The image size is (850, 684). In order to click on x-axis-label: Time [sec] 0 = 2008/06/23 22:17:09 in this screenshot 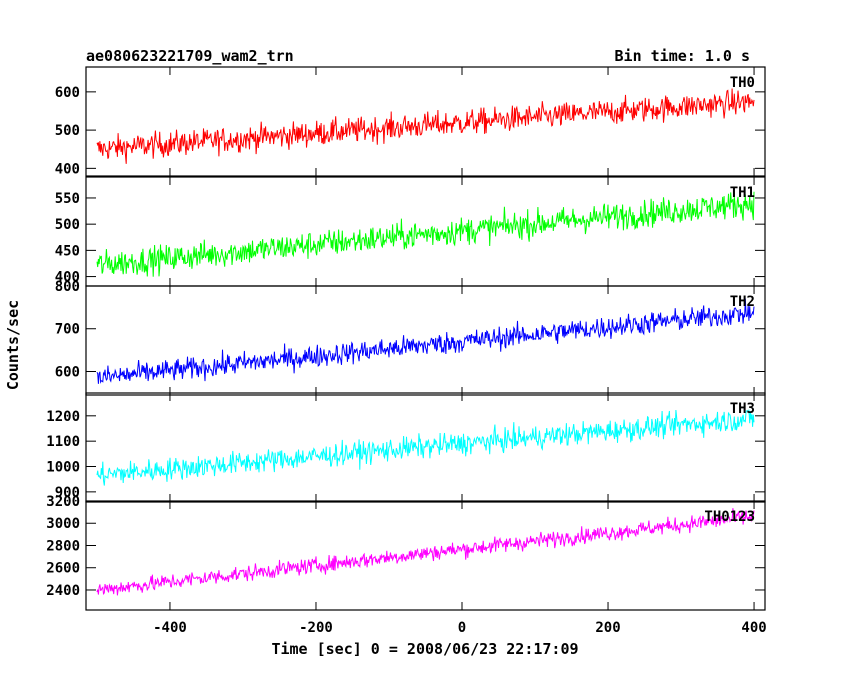, I will do `click(424, 649)`.